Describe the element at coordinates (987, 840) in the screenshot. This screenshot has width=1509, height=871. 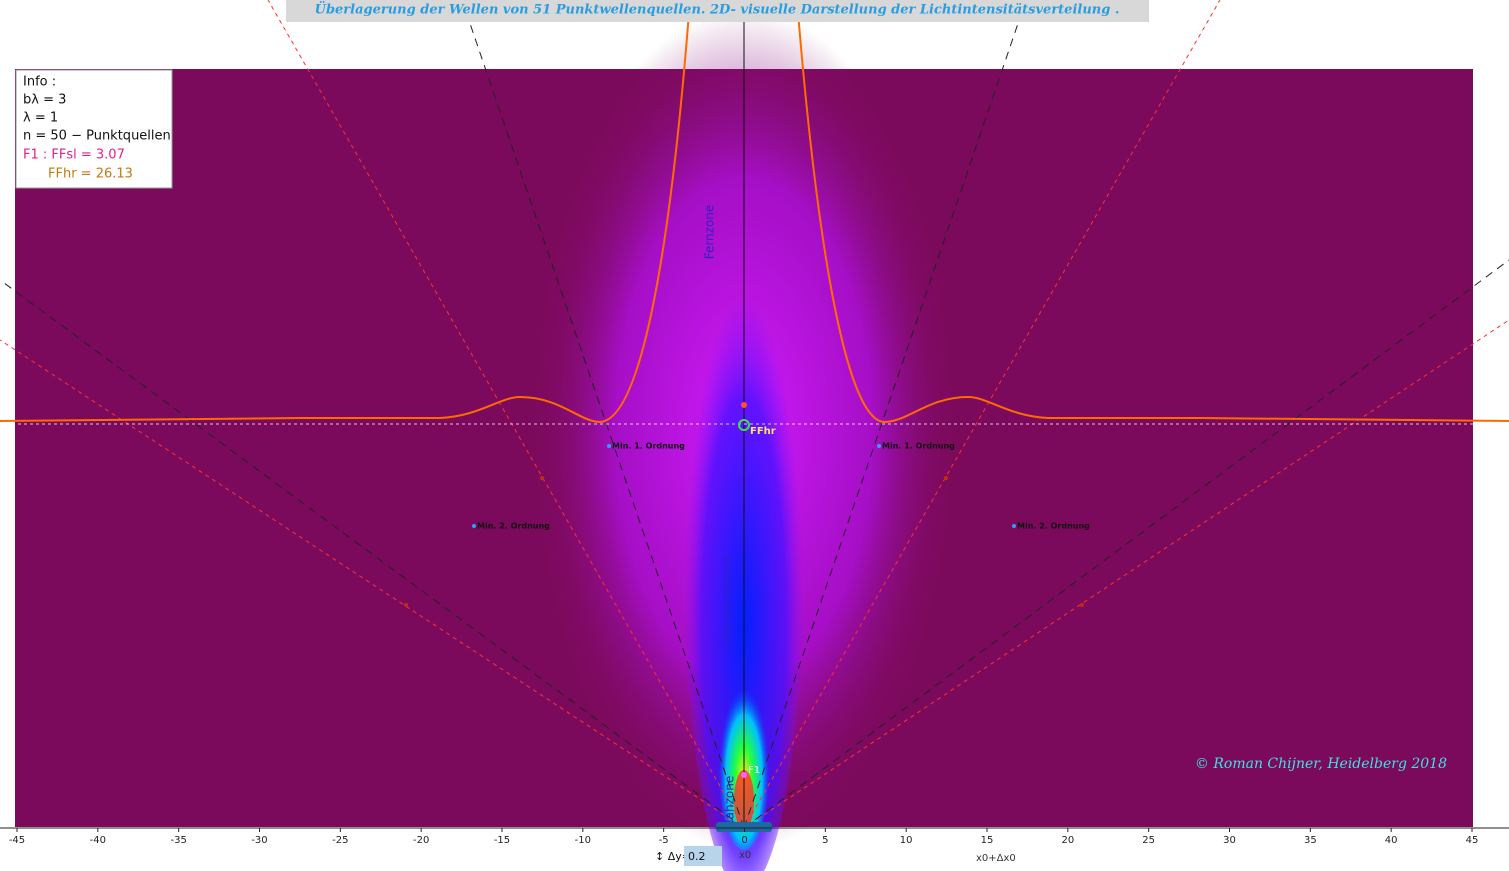
I see `x-tick-label: 15` at that location.